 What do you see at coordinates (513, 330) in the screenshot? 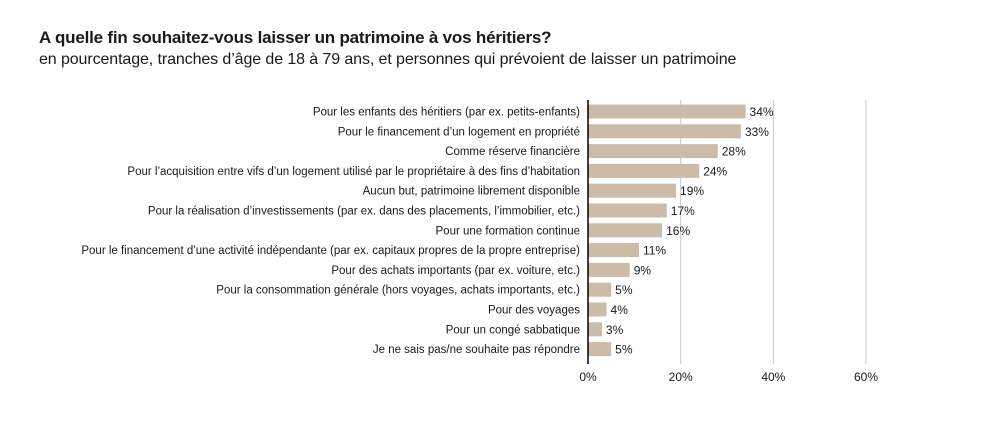
I see `category-label: Pour un congé sabbatique` at bounding box center [513, 330].